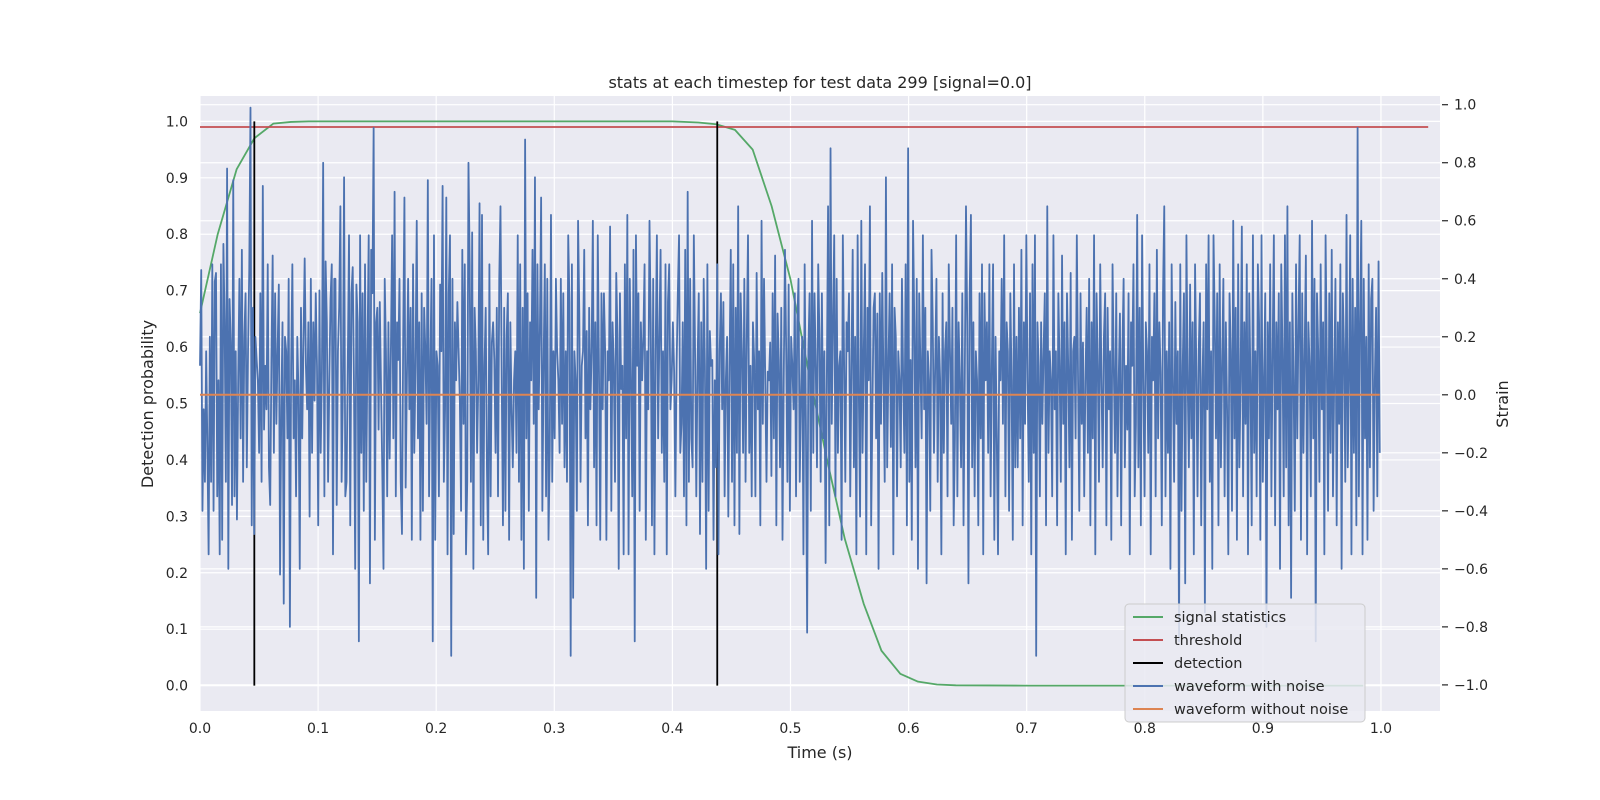 The width and height of the screenshot is (1600, 800). I want to click on x-tick-label: 0.5, so click(790, 729).